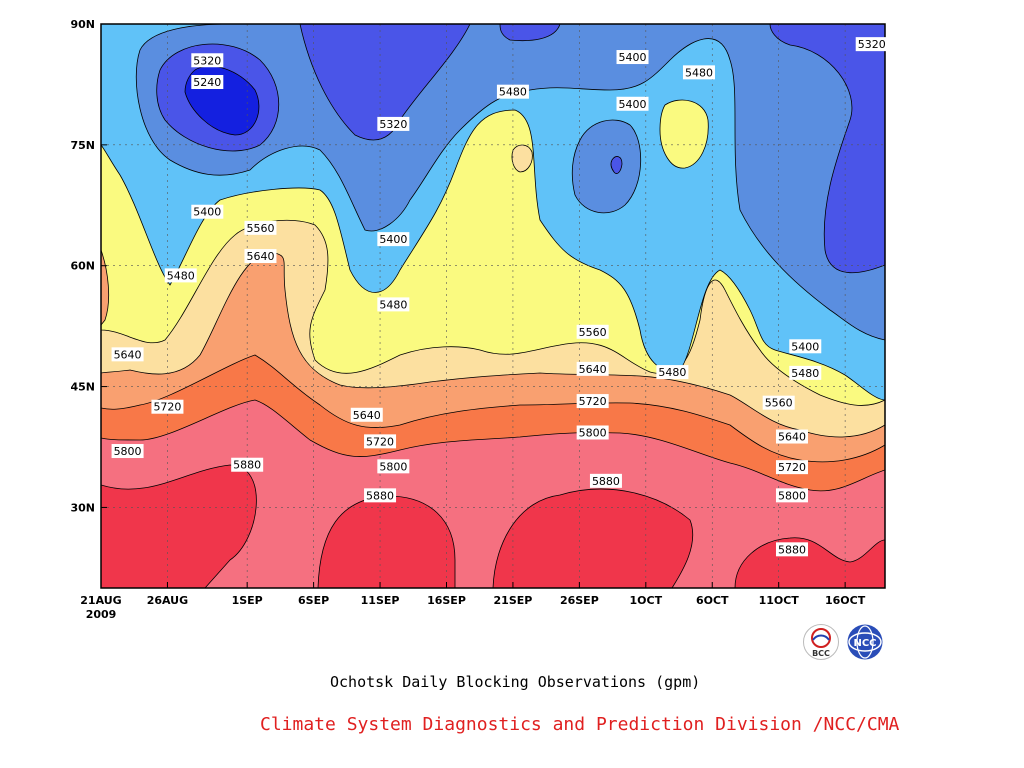 The height and width of the screenshot is (768, 1024). Describe the element at coordinates (827, 149) in the screenshot. I see `fill-band-5320-east` at that location.